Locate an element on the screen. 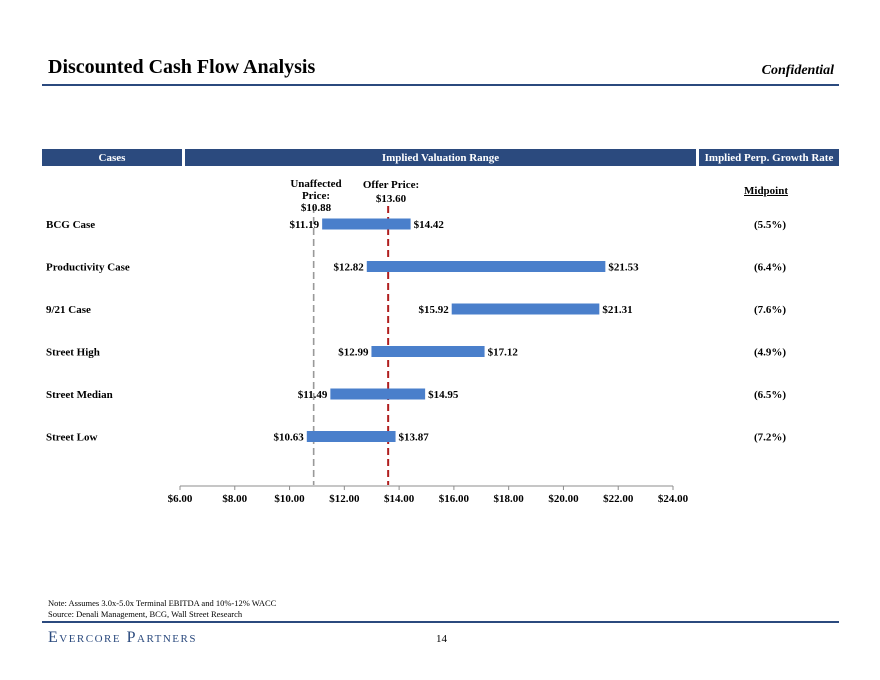 The height and width of the screenshot is (680, 880). low-value-label: $15.92 is located at coordinates (433, 310).